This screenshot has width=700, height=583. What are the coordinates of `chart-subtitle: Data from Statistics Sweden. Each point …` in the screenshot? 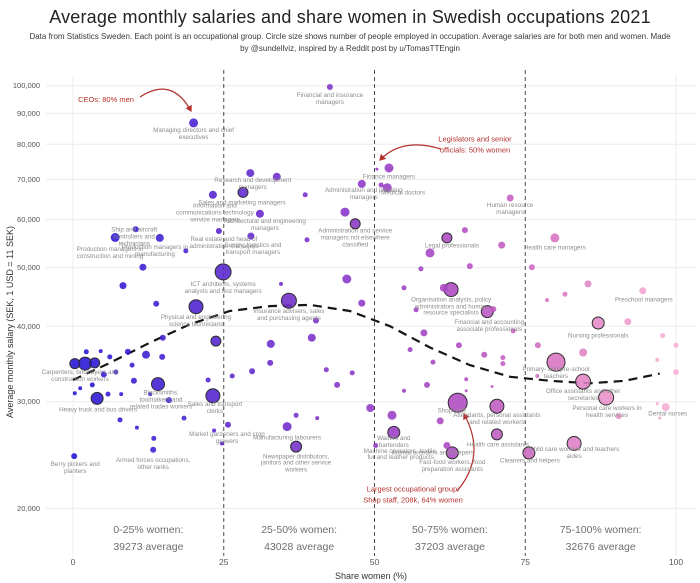 It's located at (350, 42).